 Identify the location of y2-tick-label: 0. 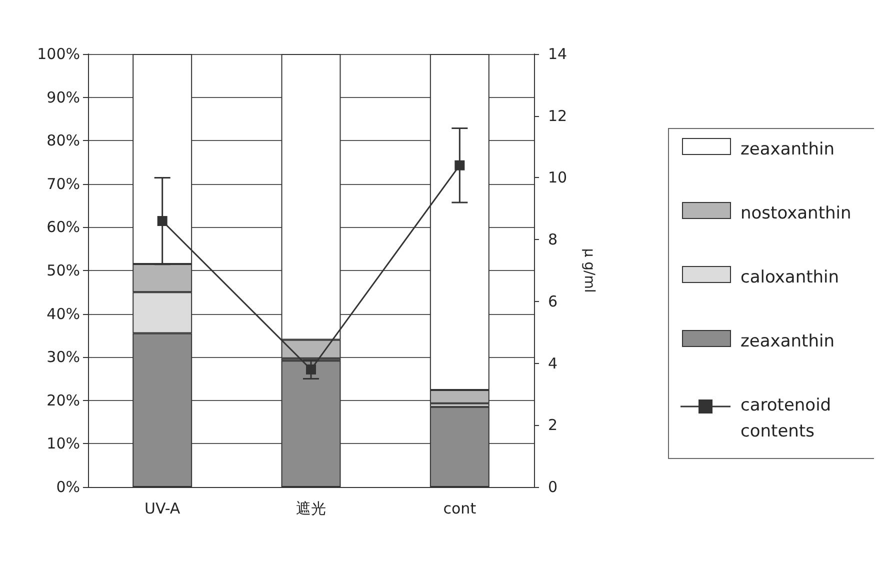
(553, 487).